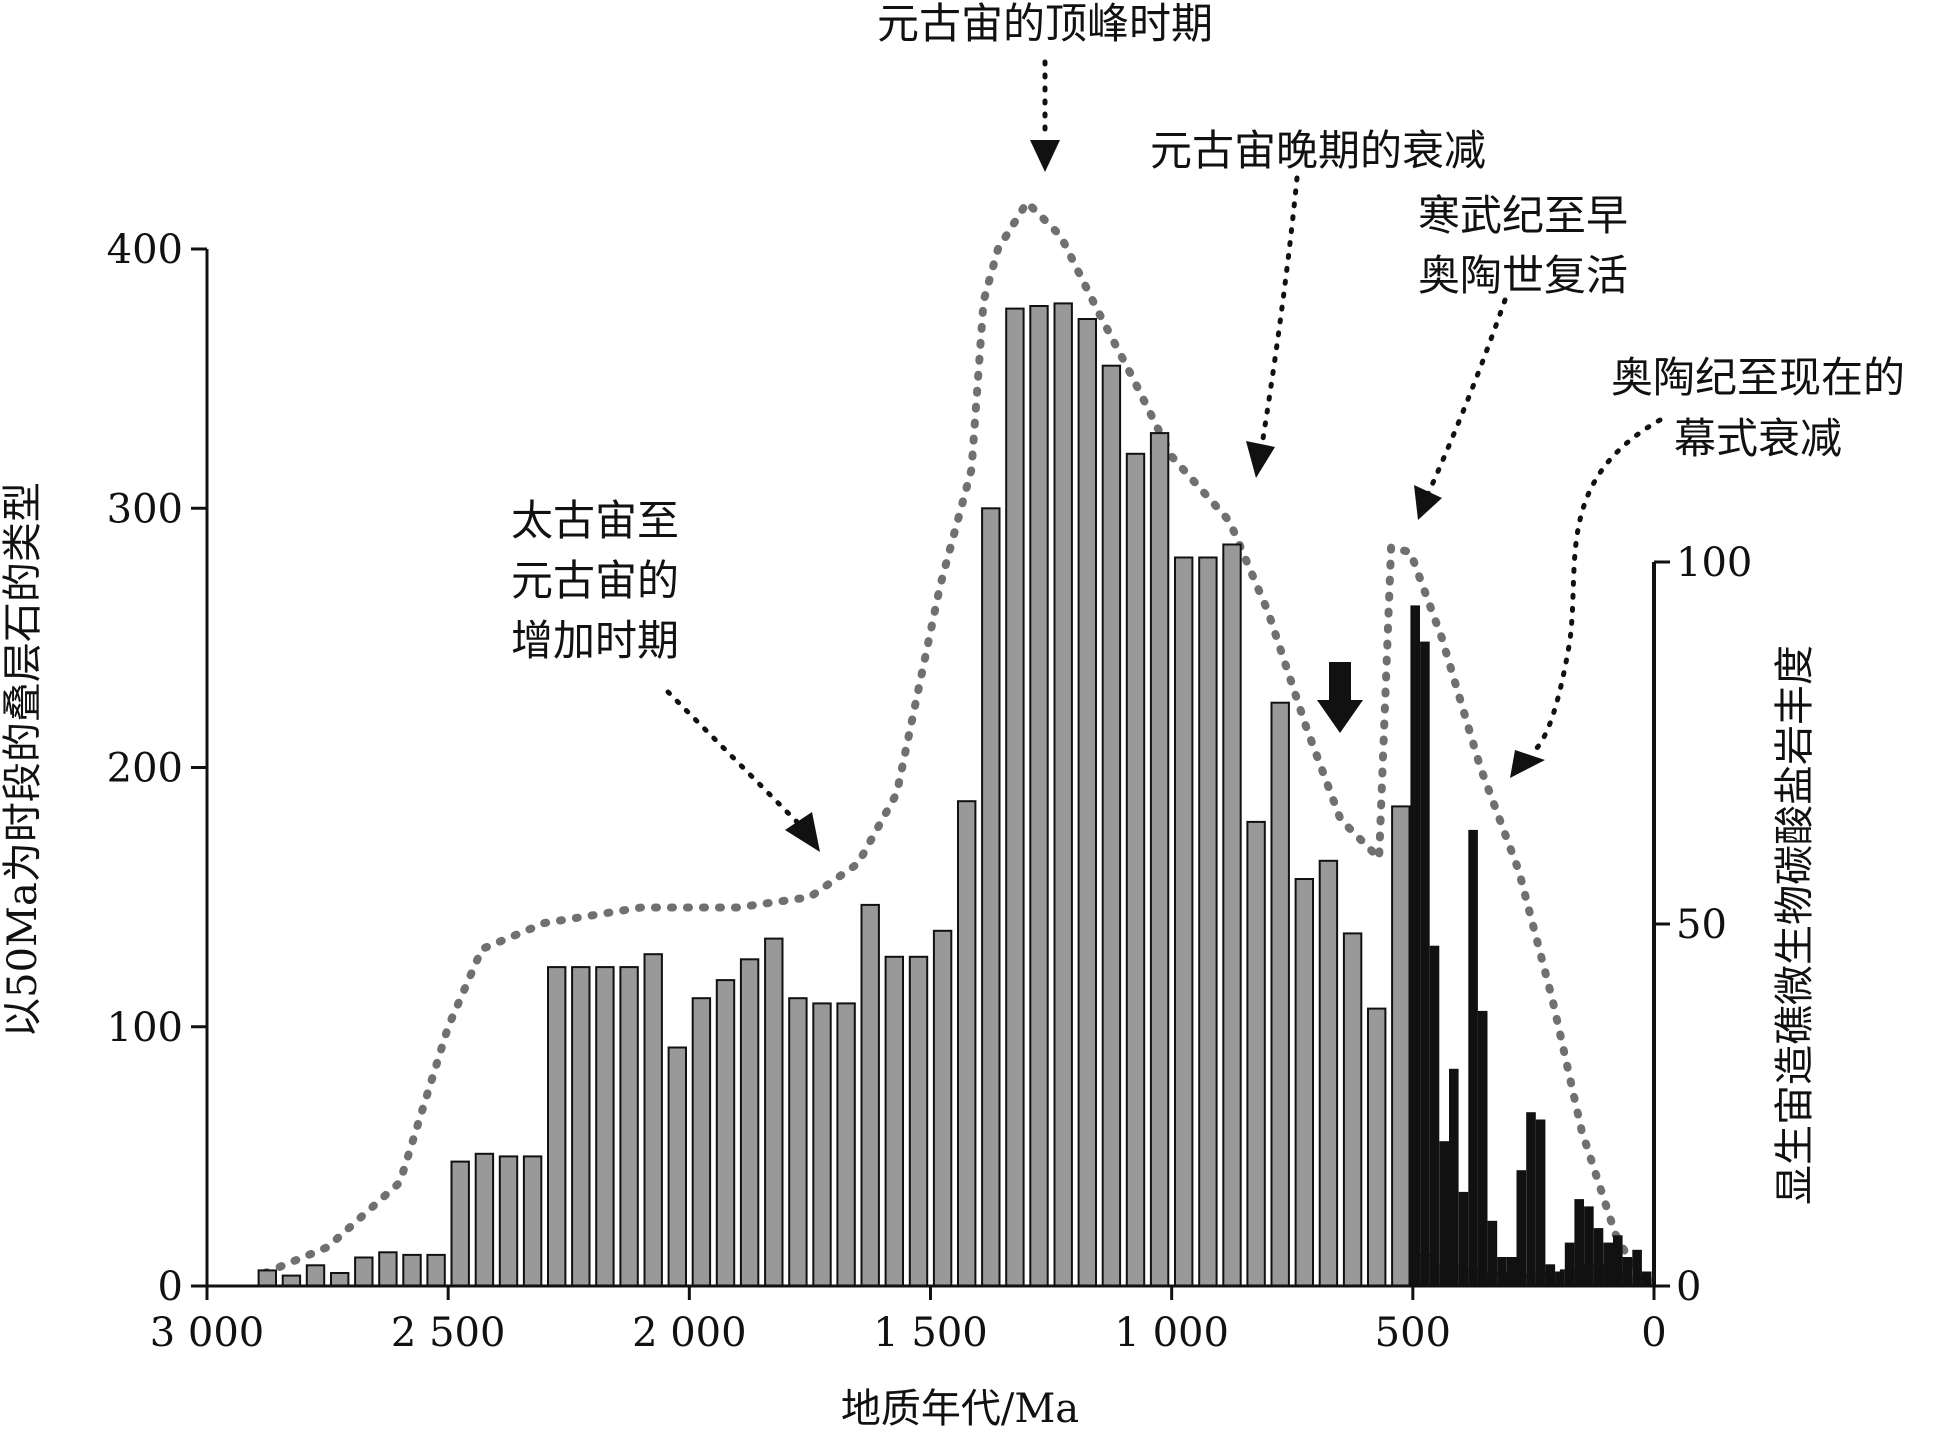 The width and height of the screenshot is (1936, 1433). I want to click on pointer-late-decline, so click(1279, 311).